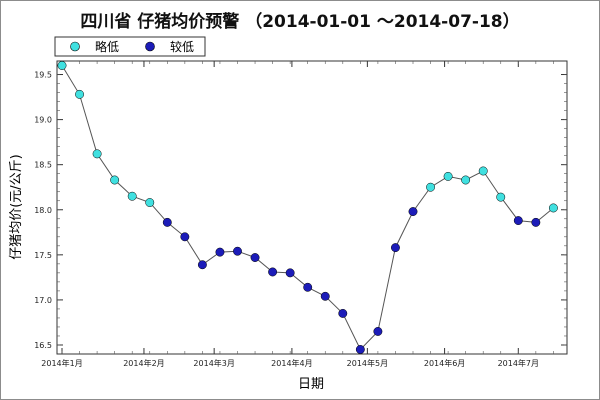  Describe the element at coordinates (43, 75) in the screenshot. I see `y-tick-label: 19.5` at that location.